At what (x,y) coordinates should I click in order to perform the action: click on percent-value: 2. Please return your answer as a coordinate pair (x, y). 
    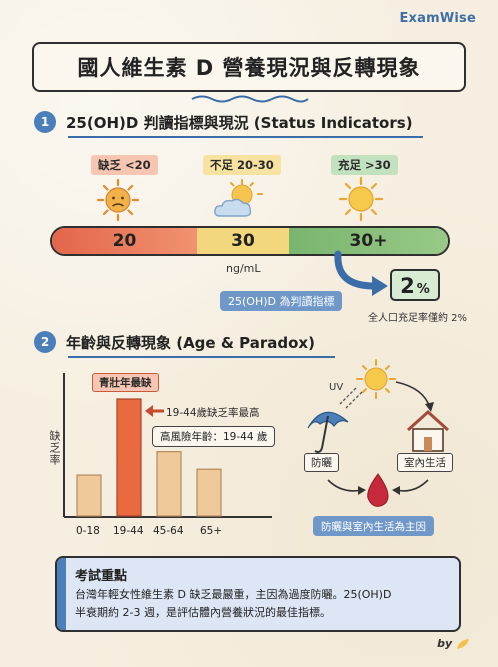
    Looking at the image, I should click on (407, 286).